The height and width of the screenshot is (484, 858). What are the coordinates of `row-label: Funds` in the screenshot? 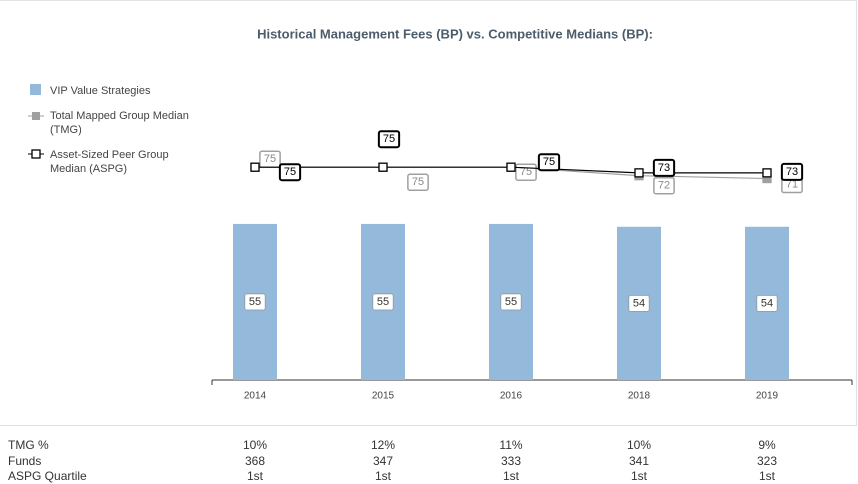 It's located at (25, 460).